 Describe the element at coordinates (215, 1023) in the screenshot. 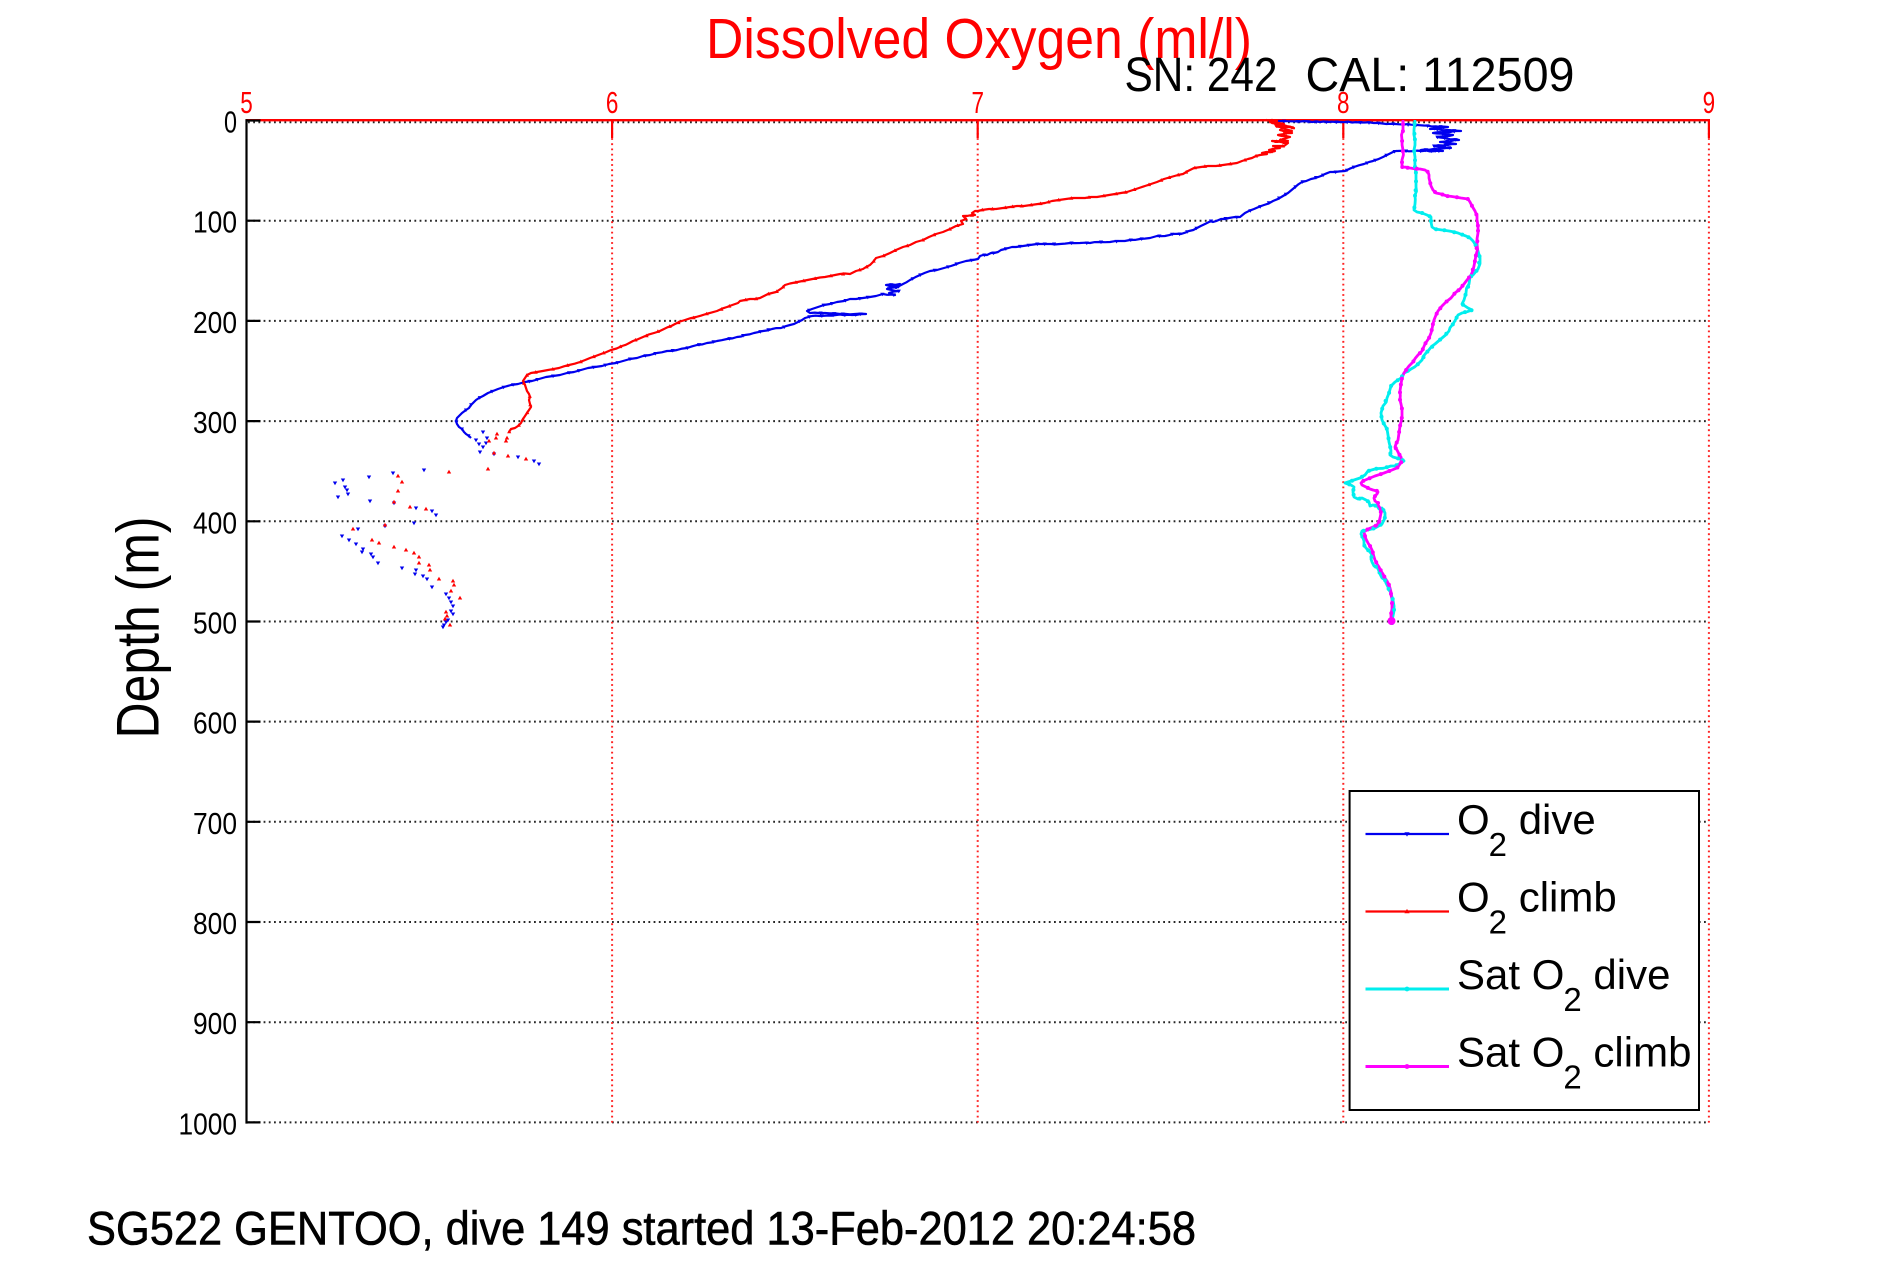

I see `svg-text: 900` at that location.